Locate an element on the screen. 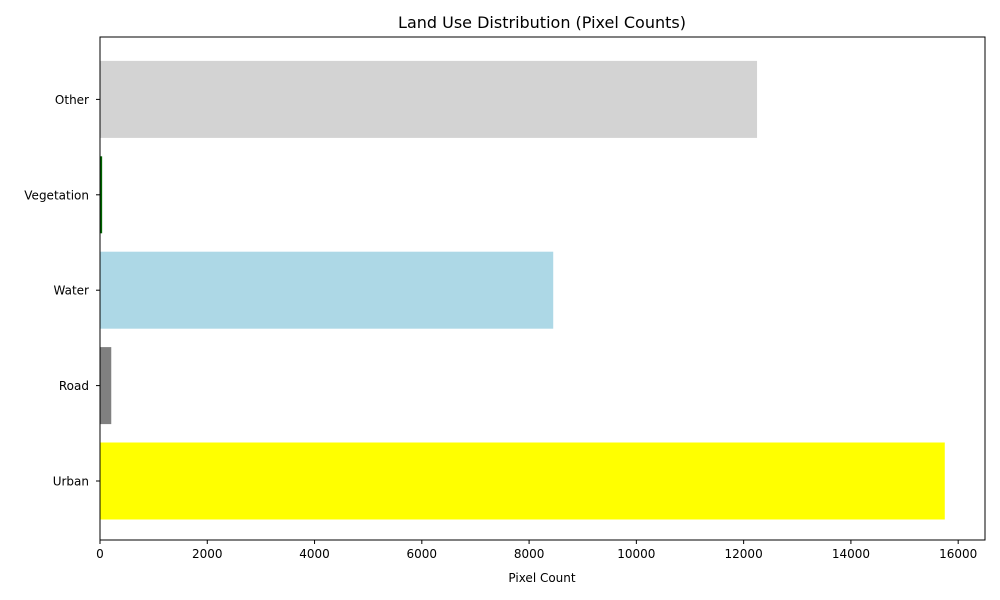 This screenshot has width=1000, height=600. y-axis-ticks: Urban Road Water Vegetation Other is located at coordinates (62, 291).